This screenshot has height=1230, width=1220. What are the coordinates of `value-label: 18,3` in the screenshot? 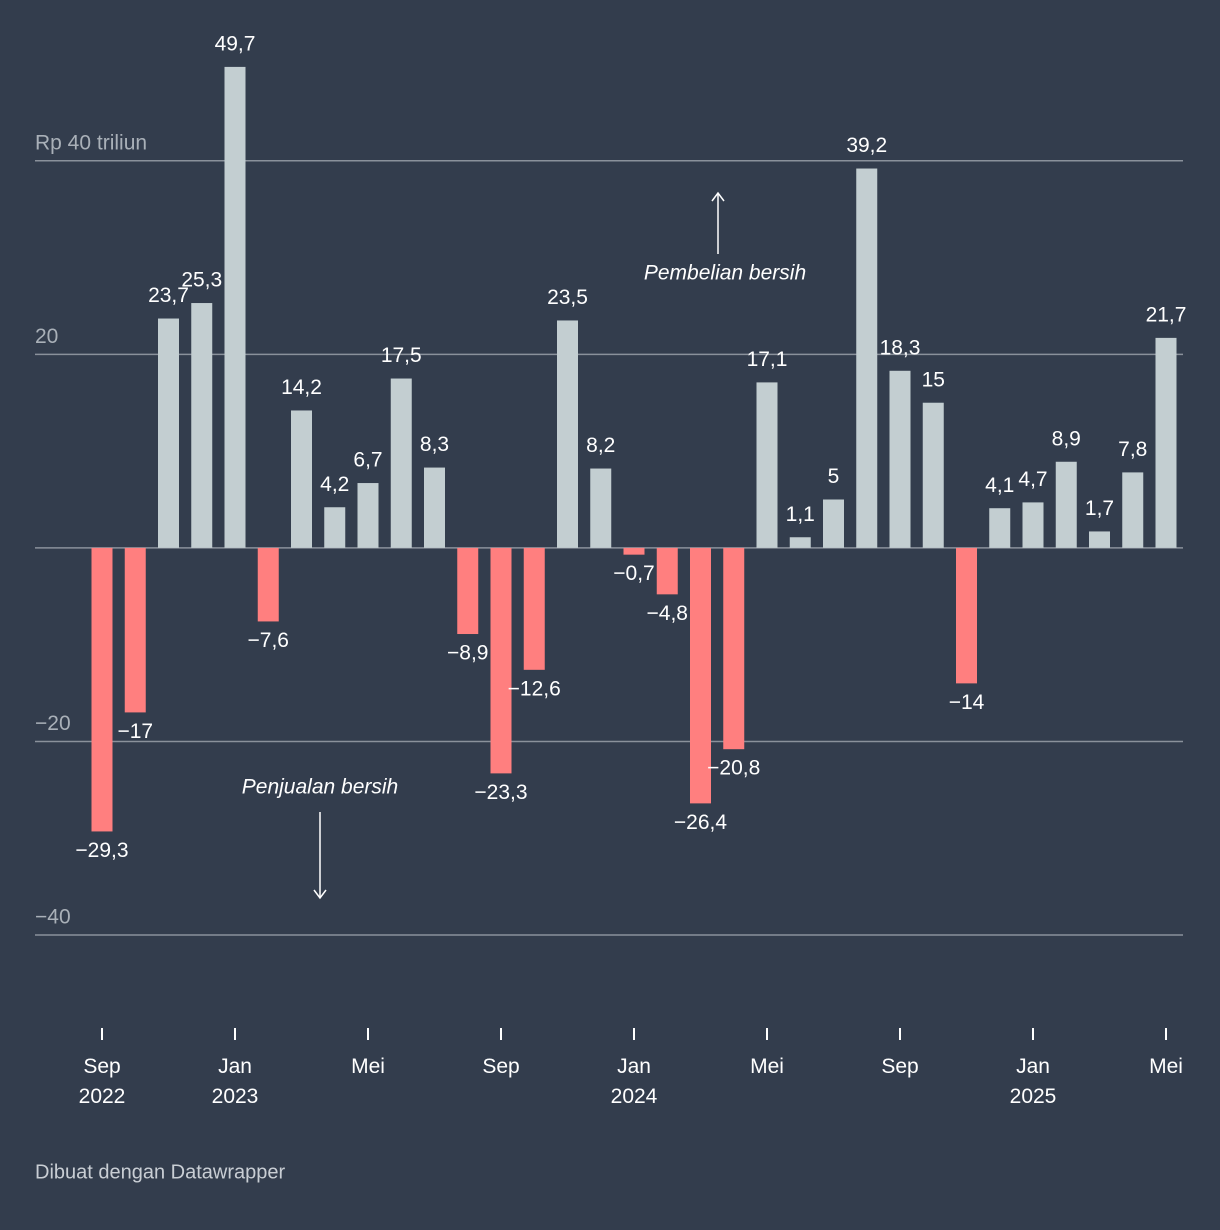 It's located at (900, 347).